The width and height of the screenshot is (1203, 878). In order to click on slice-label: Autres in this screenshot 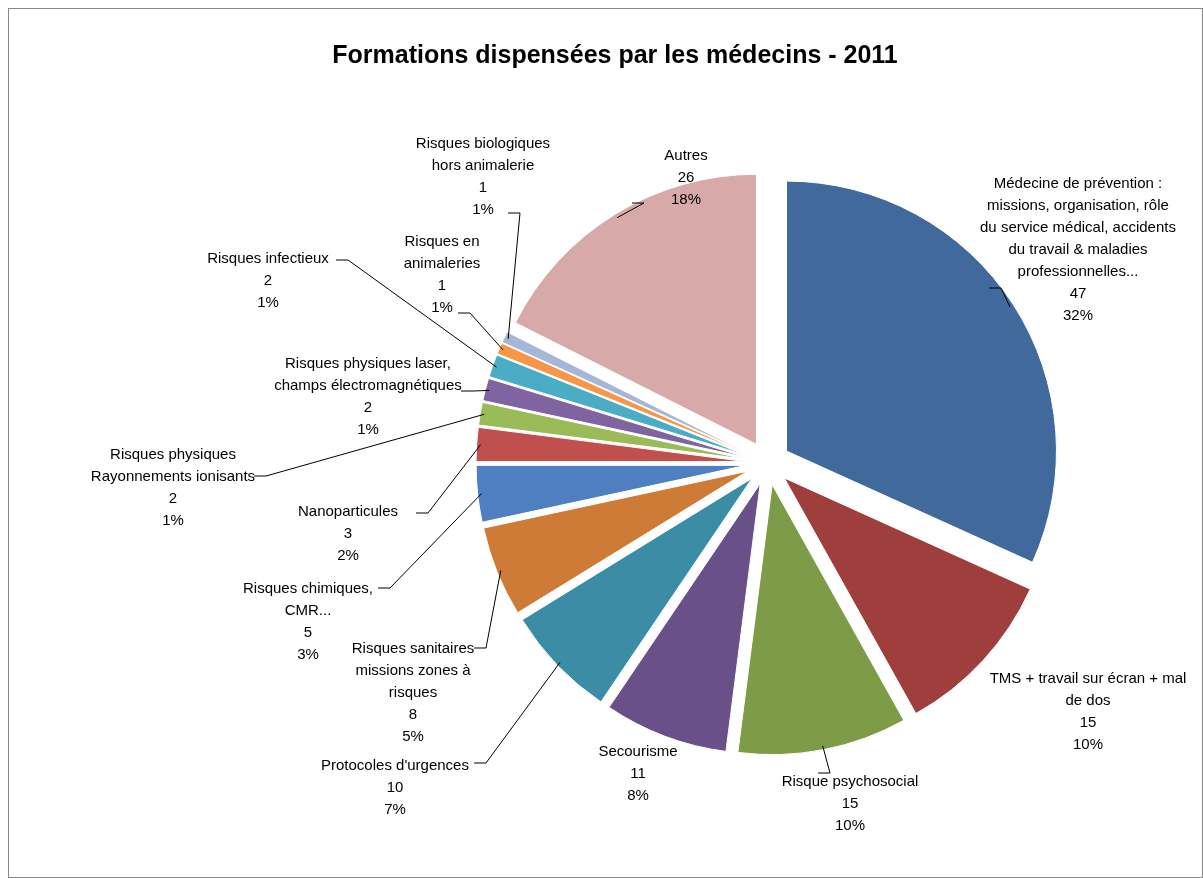, I will do `click(686, 154)`.